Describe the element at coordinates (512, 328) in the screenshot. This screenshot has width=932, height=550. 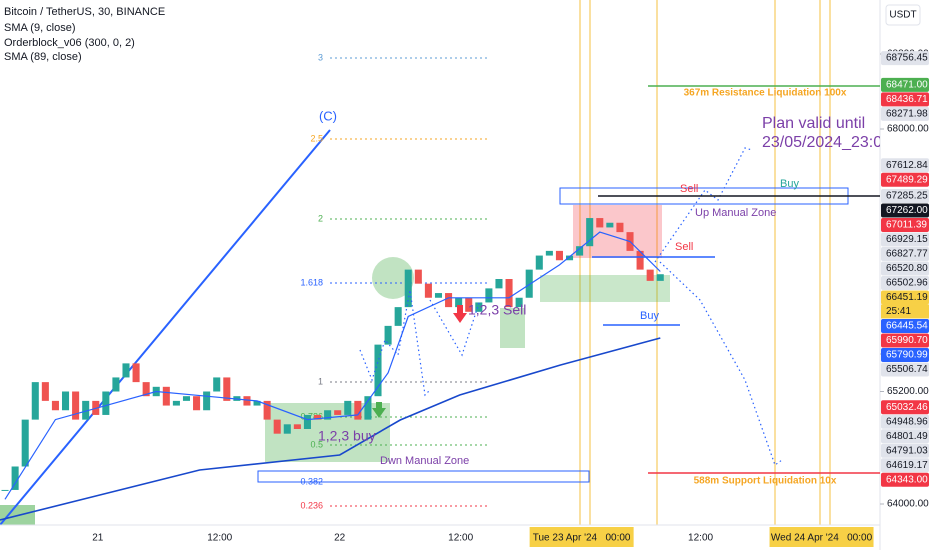
I see `demand-zone` at that location.